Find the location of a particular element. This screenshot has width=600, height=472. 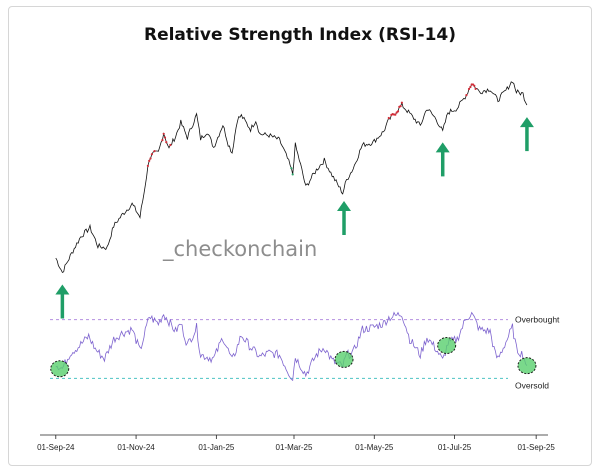

rsi-panel is located at coordinates (291, 346).